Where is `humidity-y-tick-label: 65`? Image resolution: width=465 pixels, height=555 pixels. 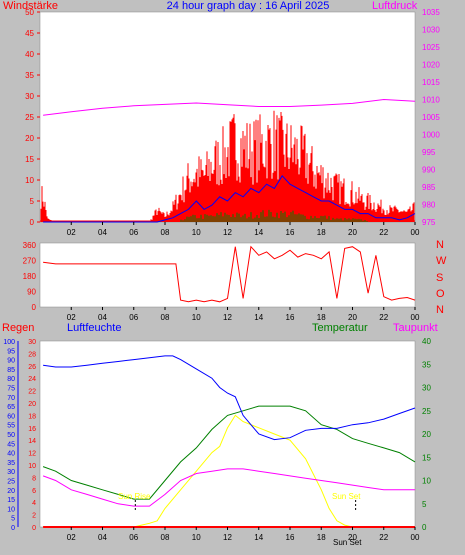 humidity-y-tick-label: 65 is located at coordinates (11, 407).